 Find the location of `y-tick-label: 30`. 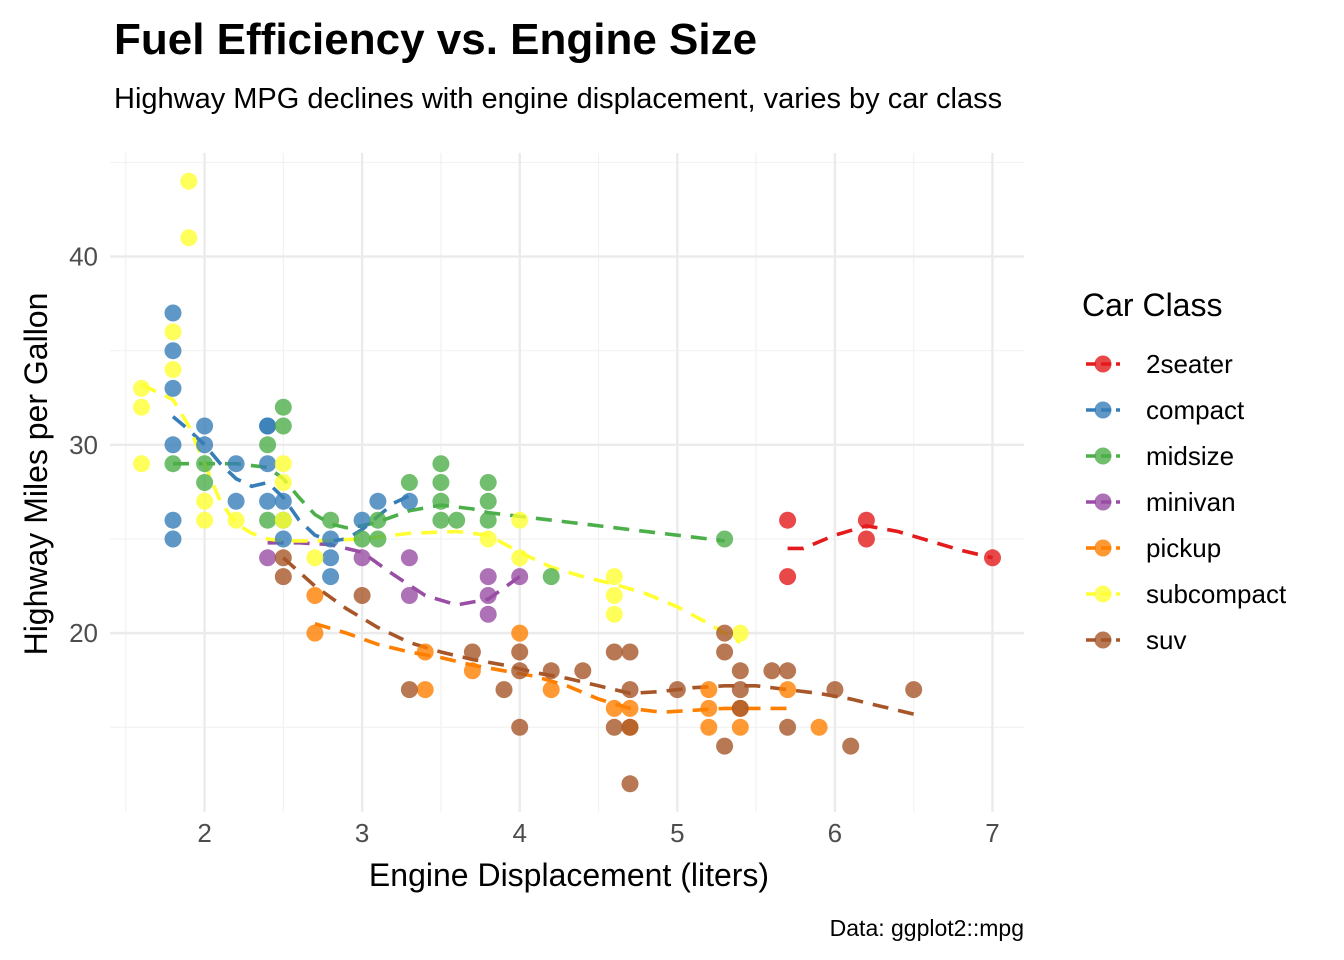

y-tick-label: 30 is located at coordinates (83, 445).